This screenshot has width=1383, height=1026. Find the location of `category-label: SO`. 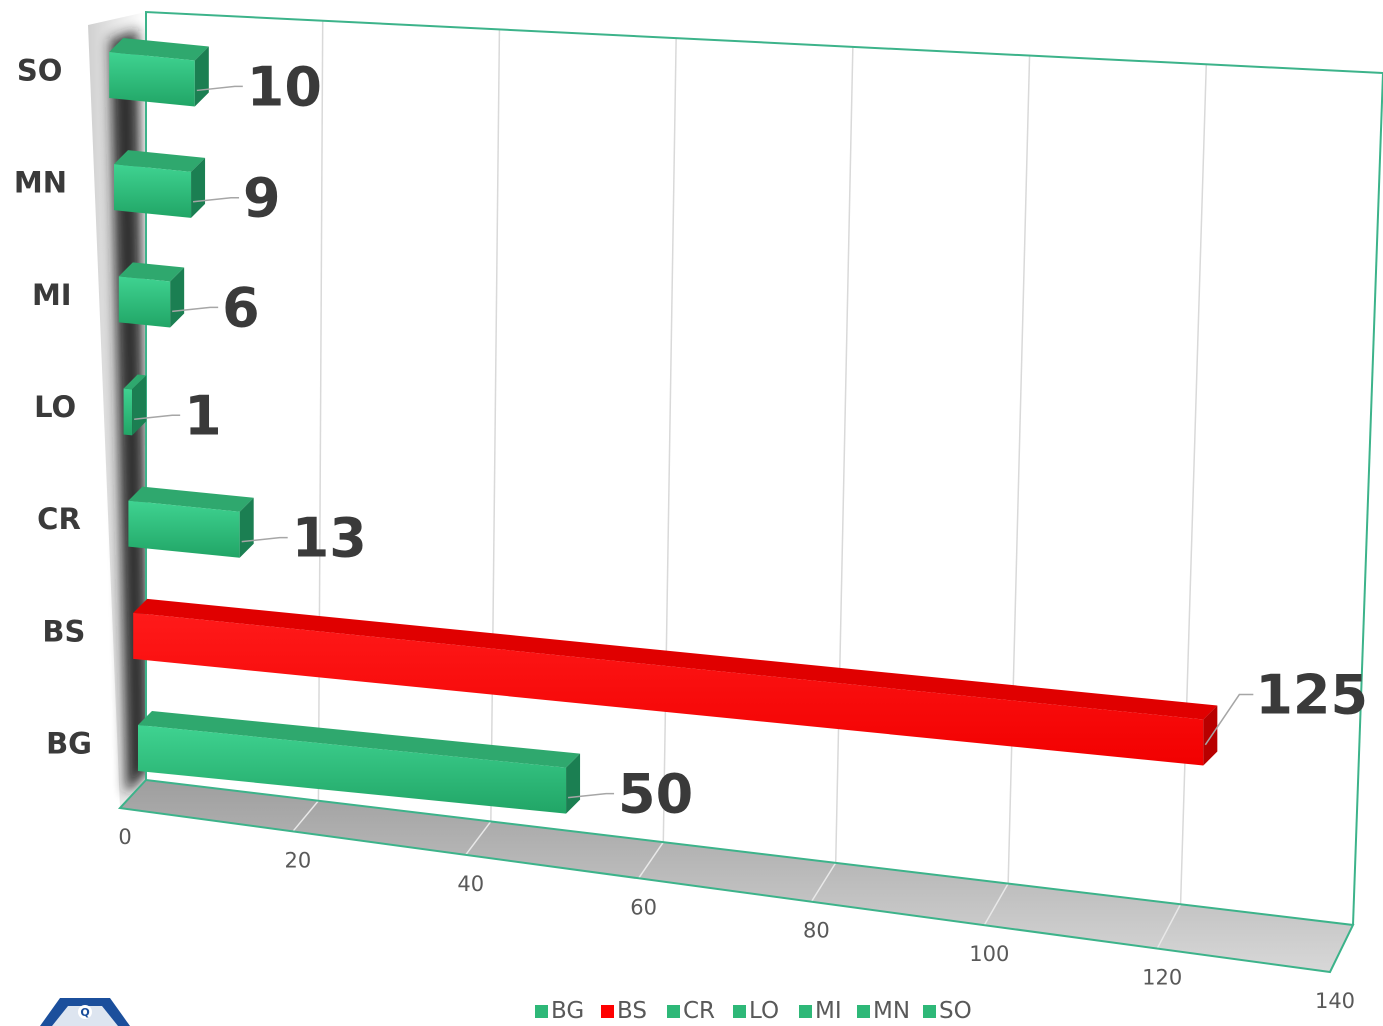

category-label: SO is located at coordinates (40, 71).